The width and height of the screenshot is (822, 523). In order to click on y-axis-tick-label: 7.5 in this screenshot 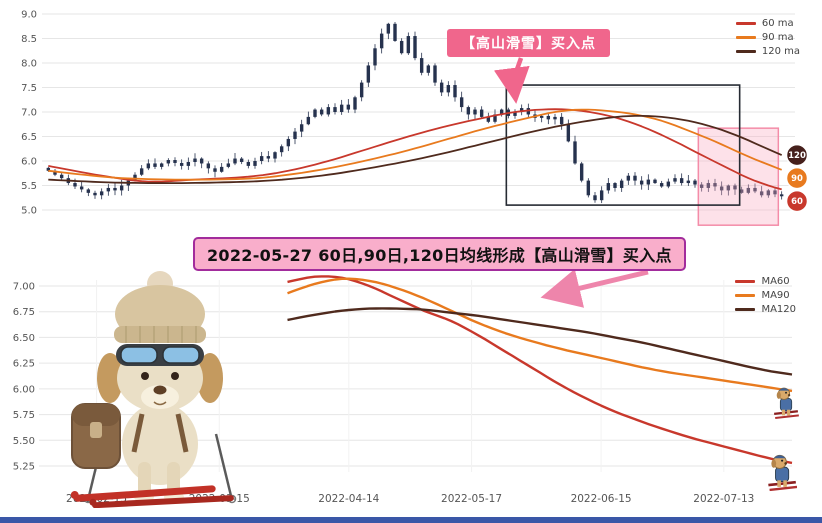, I will do `click(29, 88)`.